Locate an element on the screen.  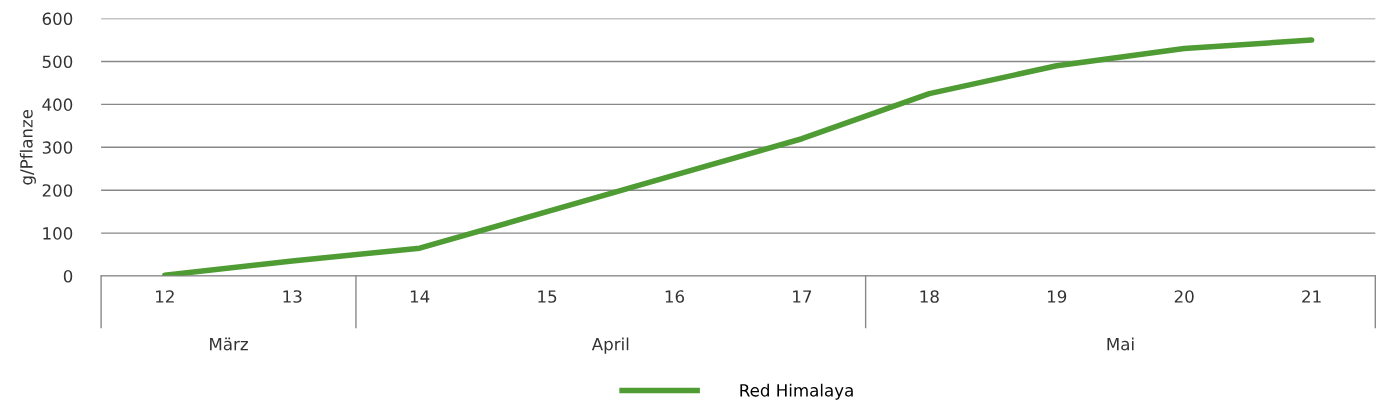
x-tick-label: 16 is located at coordinates (675, 296).